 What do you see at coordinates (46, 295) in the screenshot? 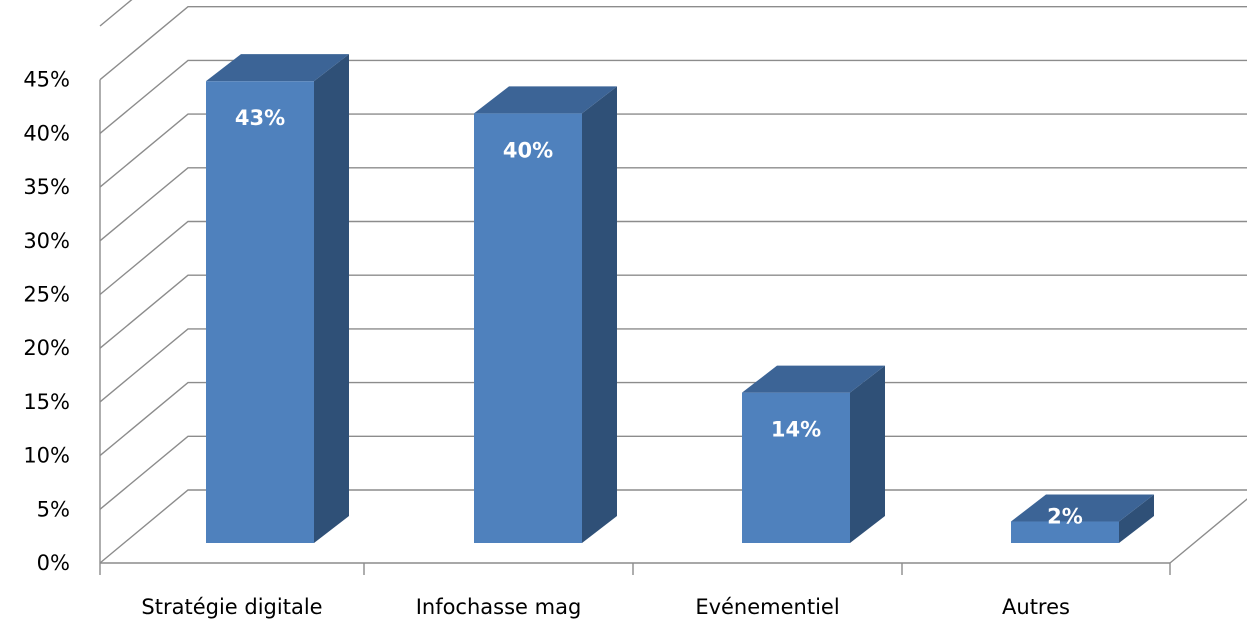
I see `y-tick-label: 25%` at bounding box center [46, 295].